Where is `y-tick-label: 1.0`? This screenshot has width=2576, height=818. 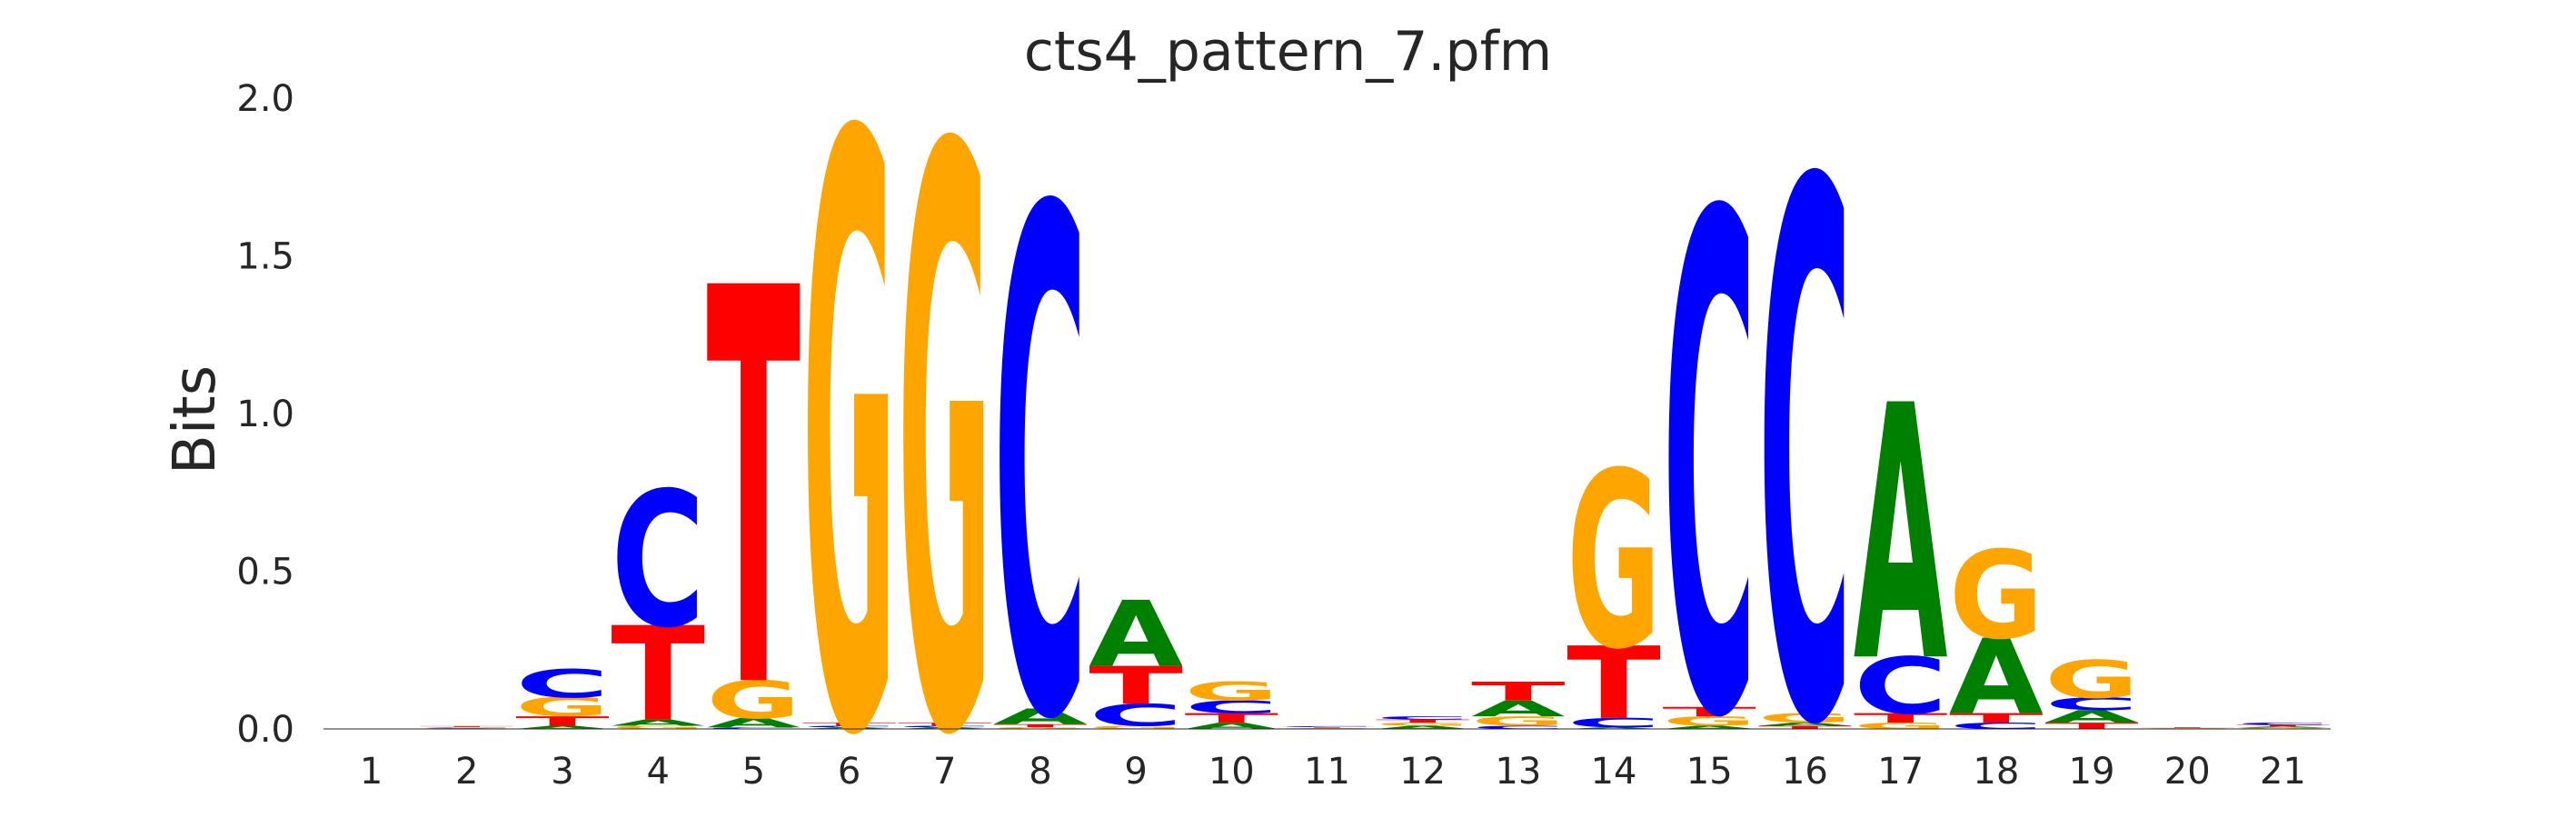
y-tick-label: 1.0 is located at coordinates (265, 415).